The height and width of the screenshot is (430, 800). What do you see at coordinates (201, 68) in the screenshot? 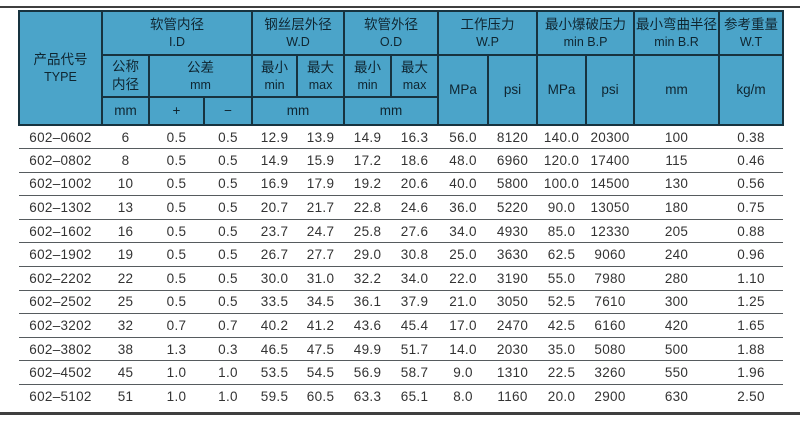
I see `header-id-tolerance-line1: 公差` at bounding box center [201, 68].